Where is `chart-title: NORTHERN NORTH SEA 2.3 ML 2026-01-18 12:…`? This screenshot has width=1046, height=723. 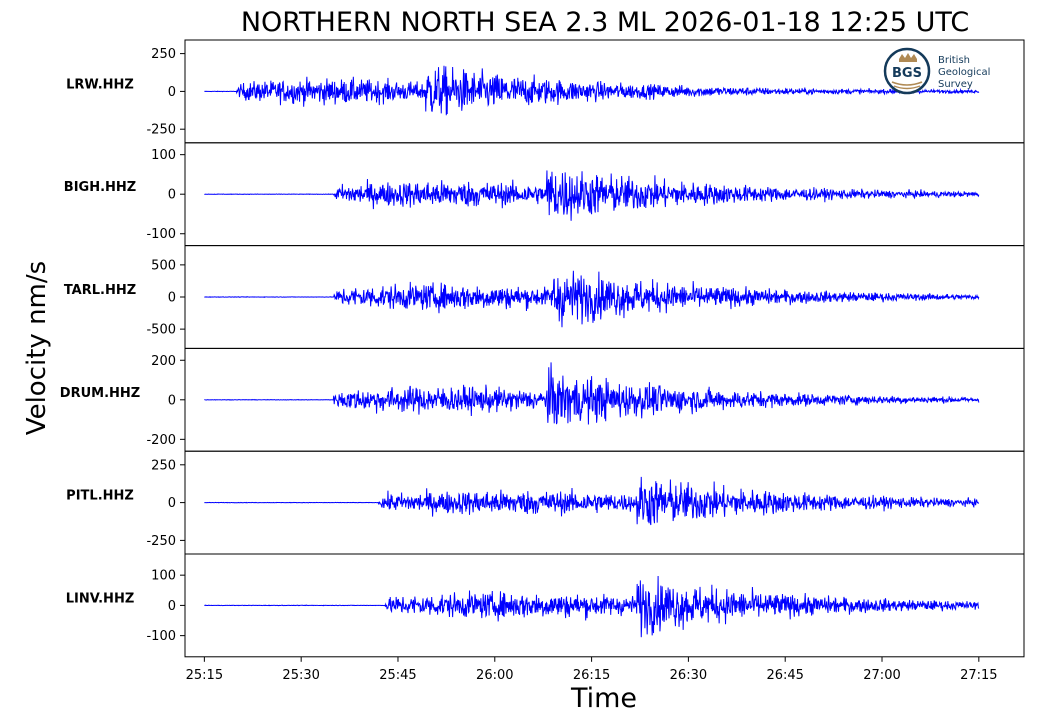
chart-title: NORTHERN NORTH SEA 2.3 ML 2026-01-18 12:… is located at coordinates (605, 22).